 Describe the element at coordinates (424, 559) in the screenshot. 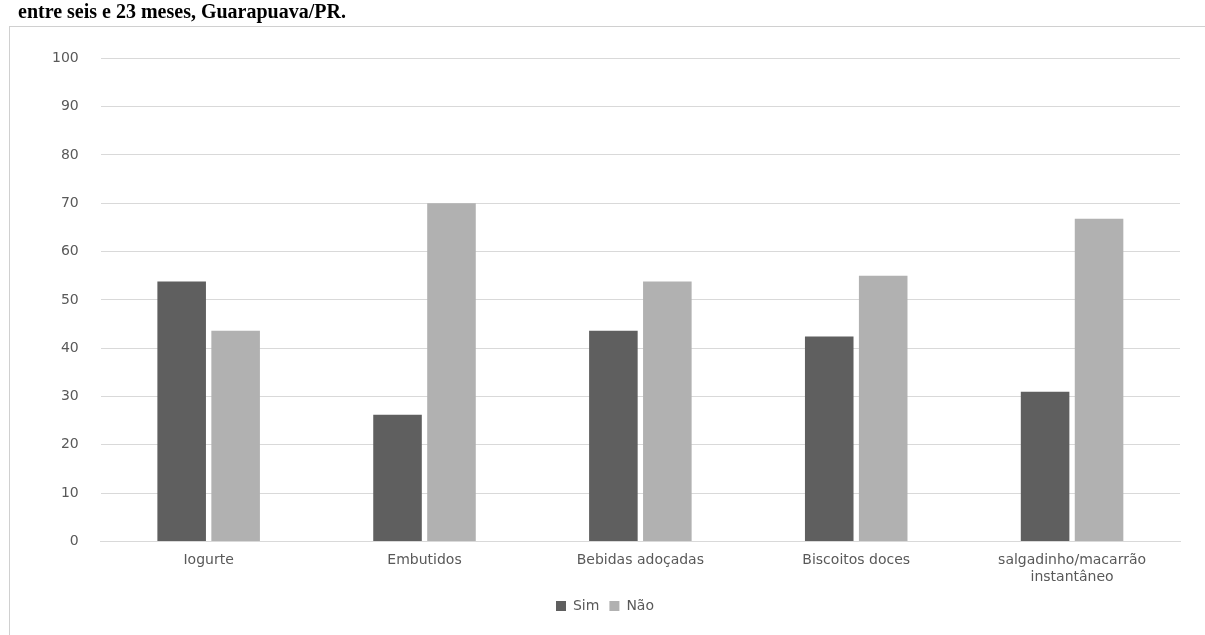

I see `x-tick-label: Embutidos` at that location.